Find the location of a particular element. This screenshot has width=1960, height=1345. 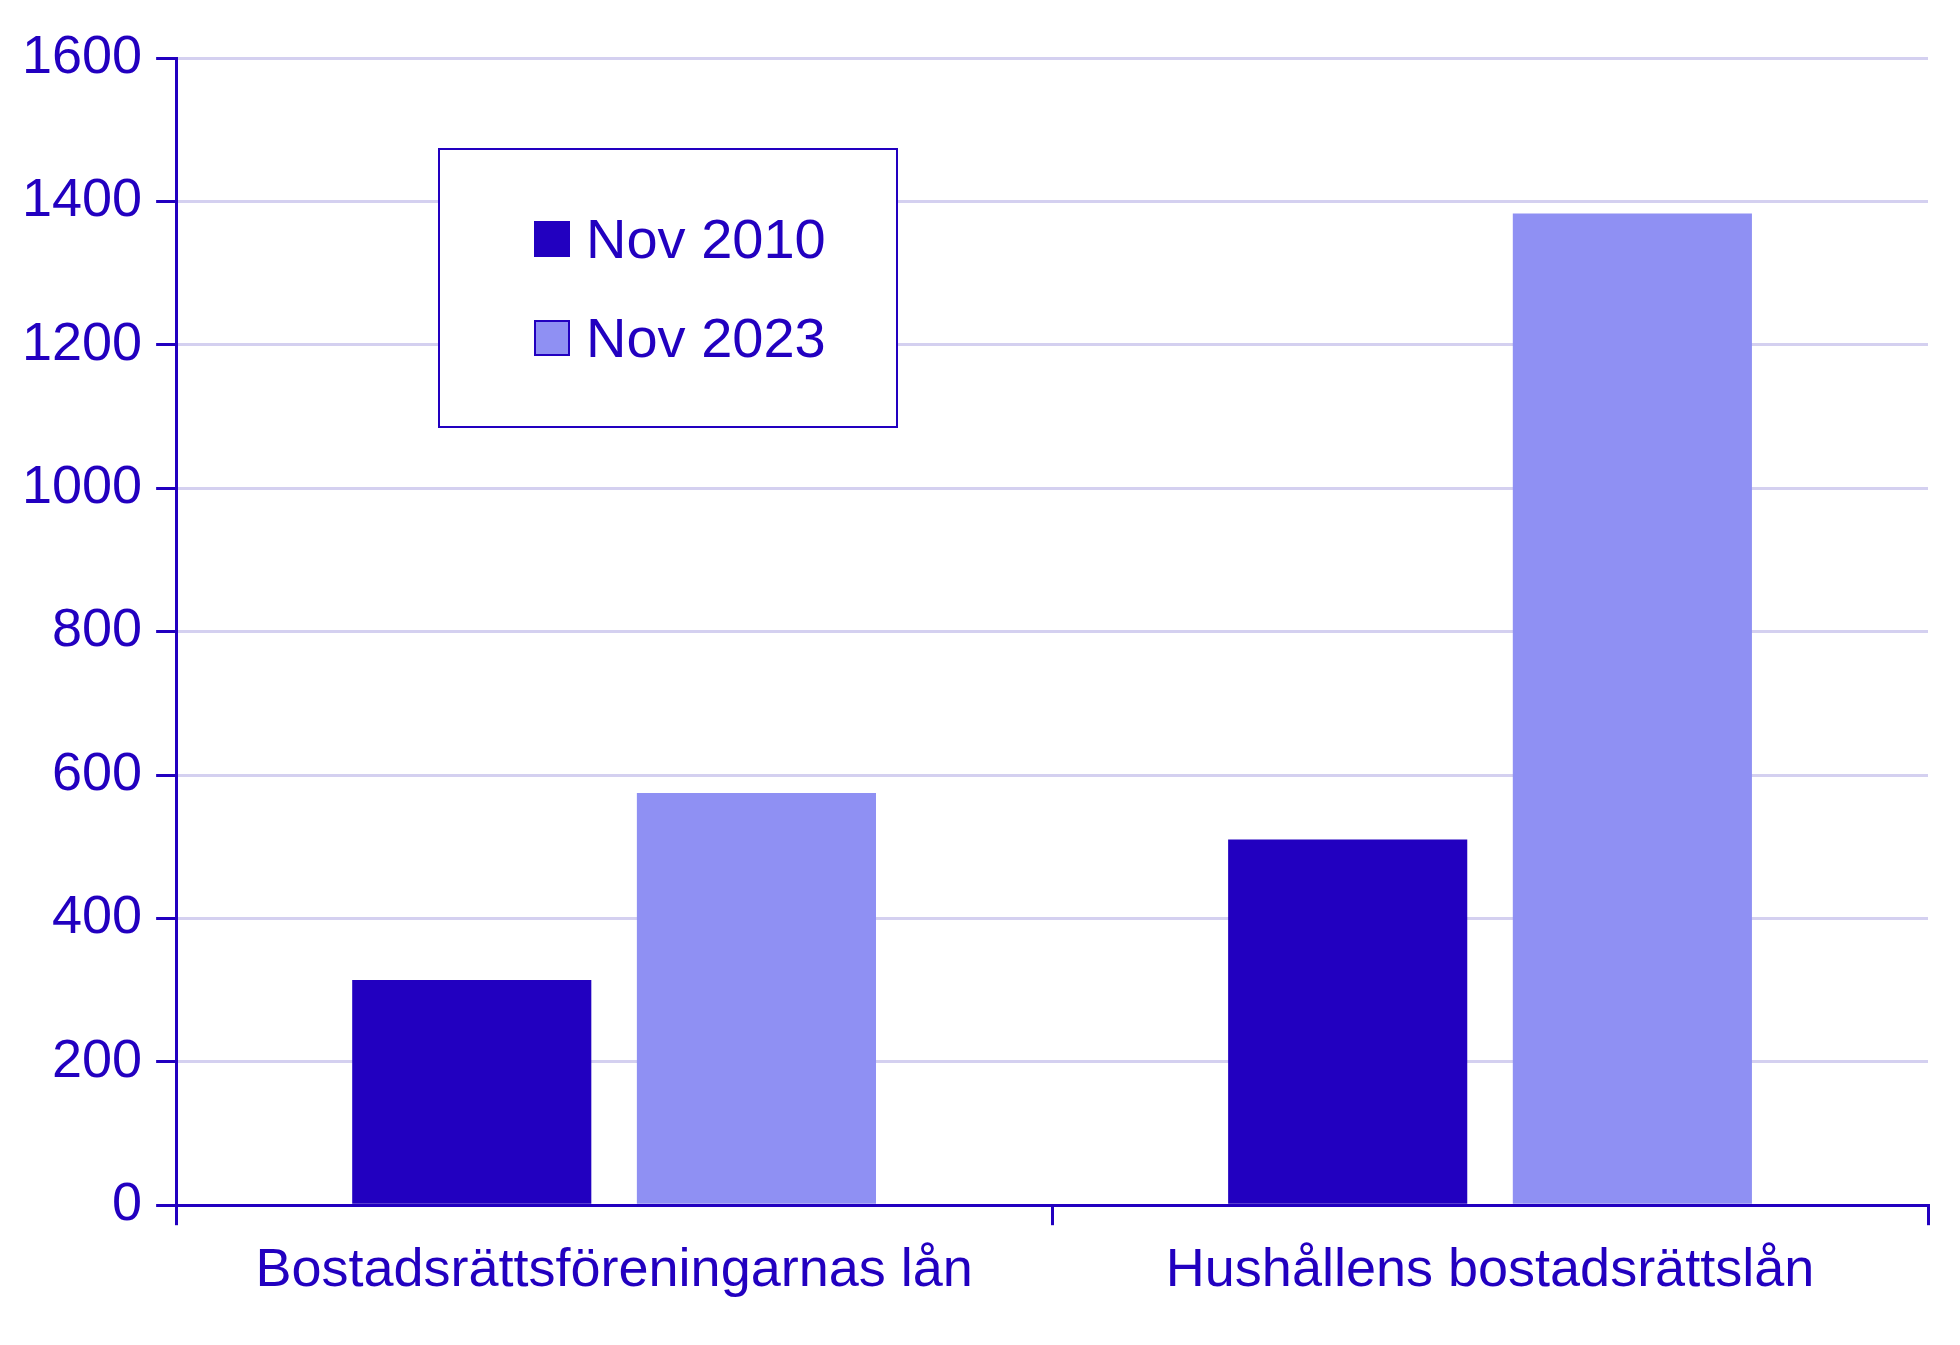

y-tick-label: 800 is located at coordinates (97, 627).